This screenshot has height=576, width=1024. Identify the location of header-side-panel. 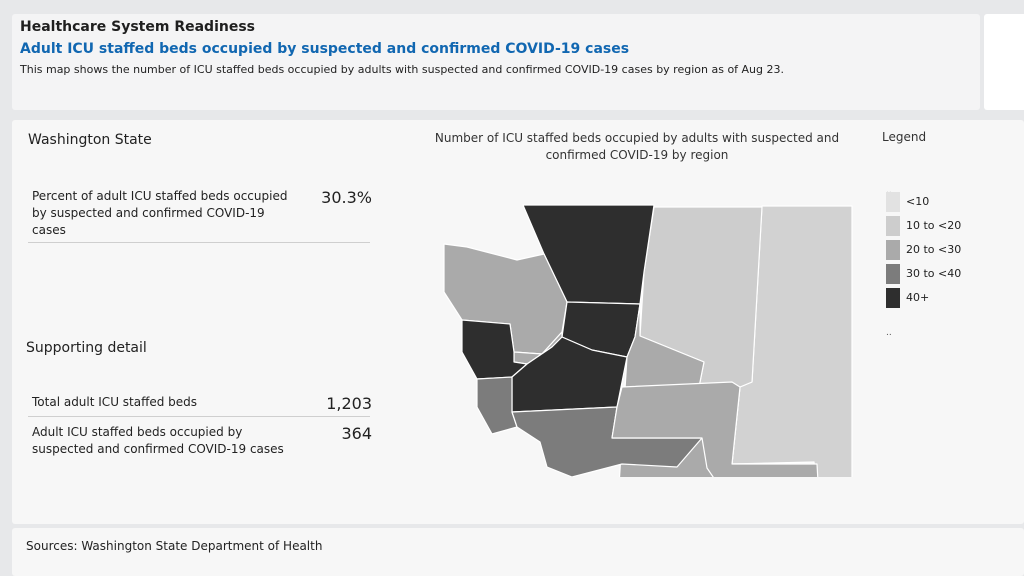
(1004, 62).